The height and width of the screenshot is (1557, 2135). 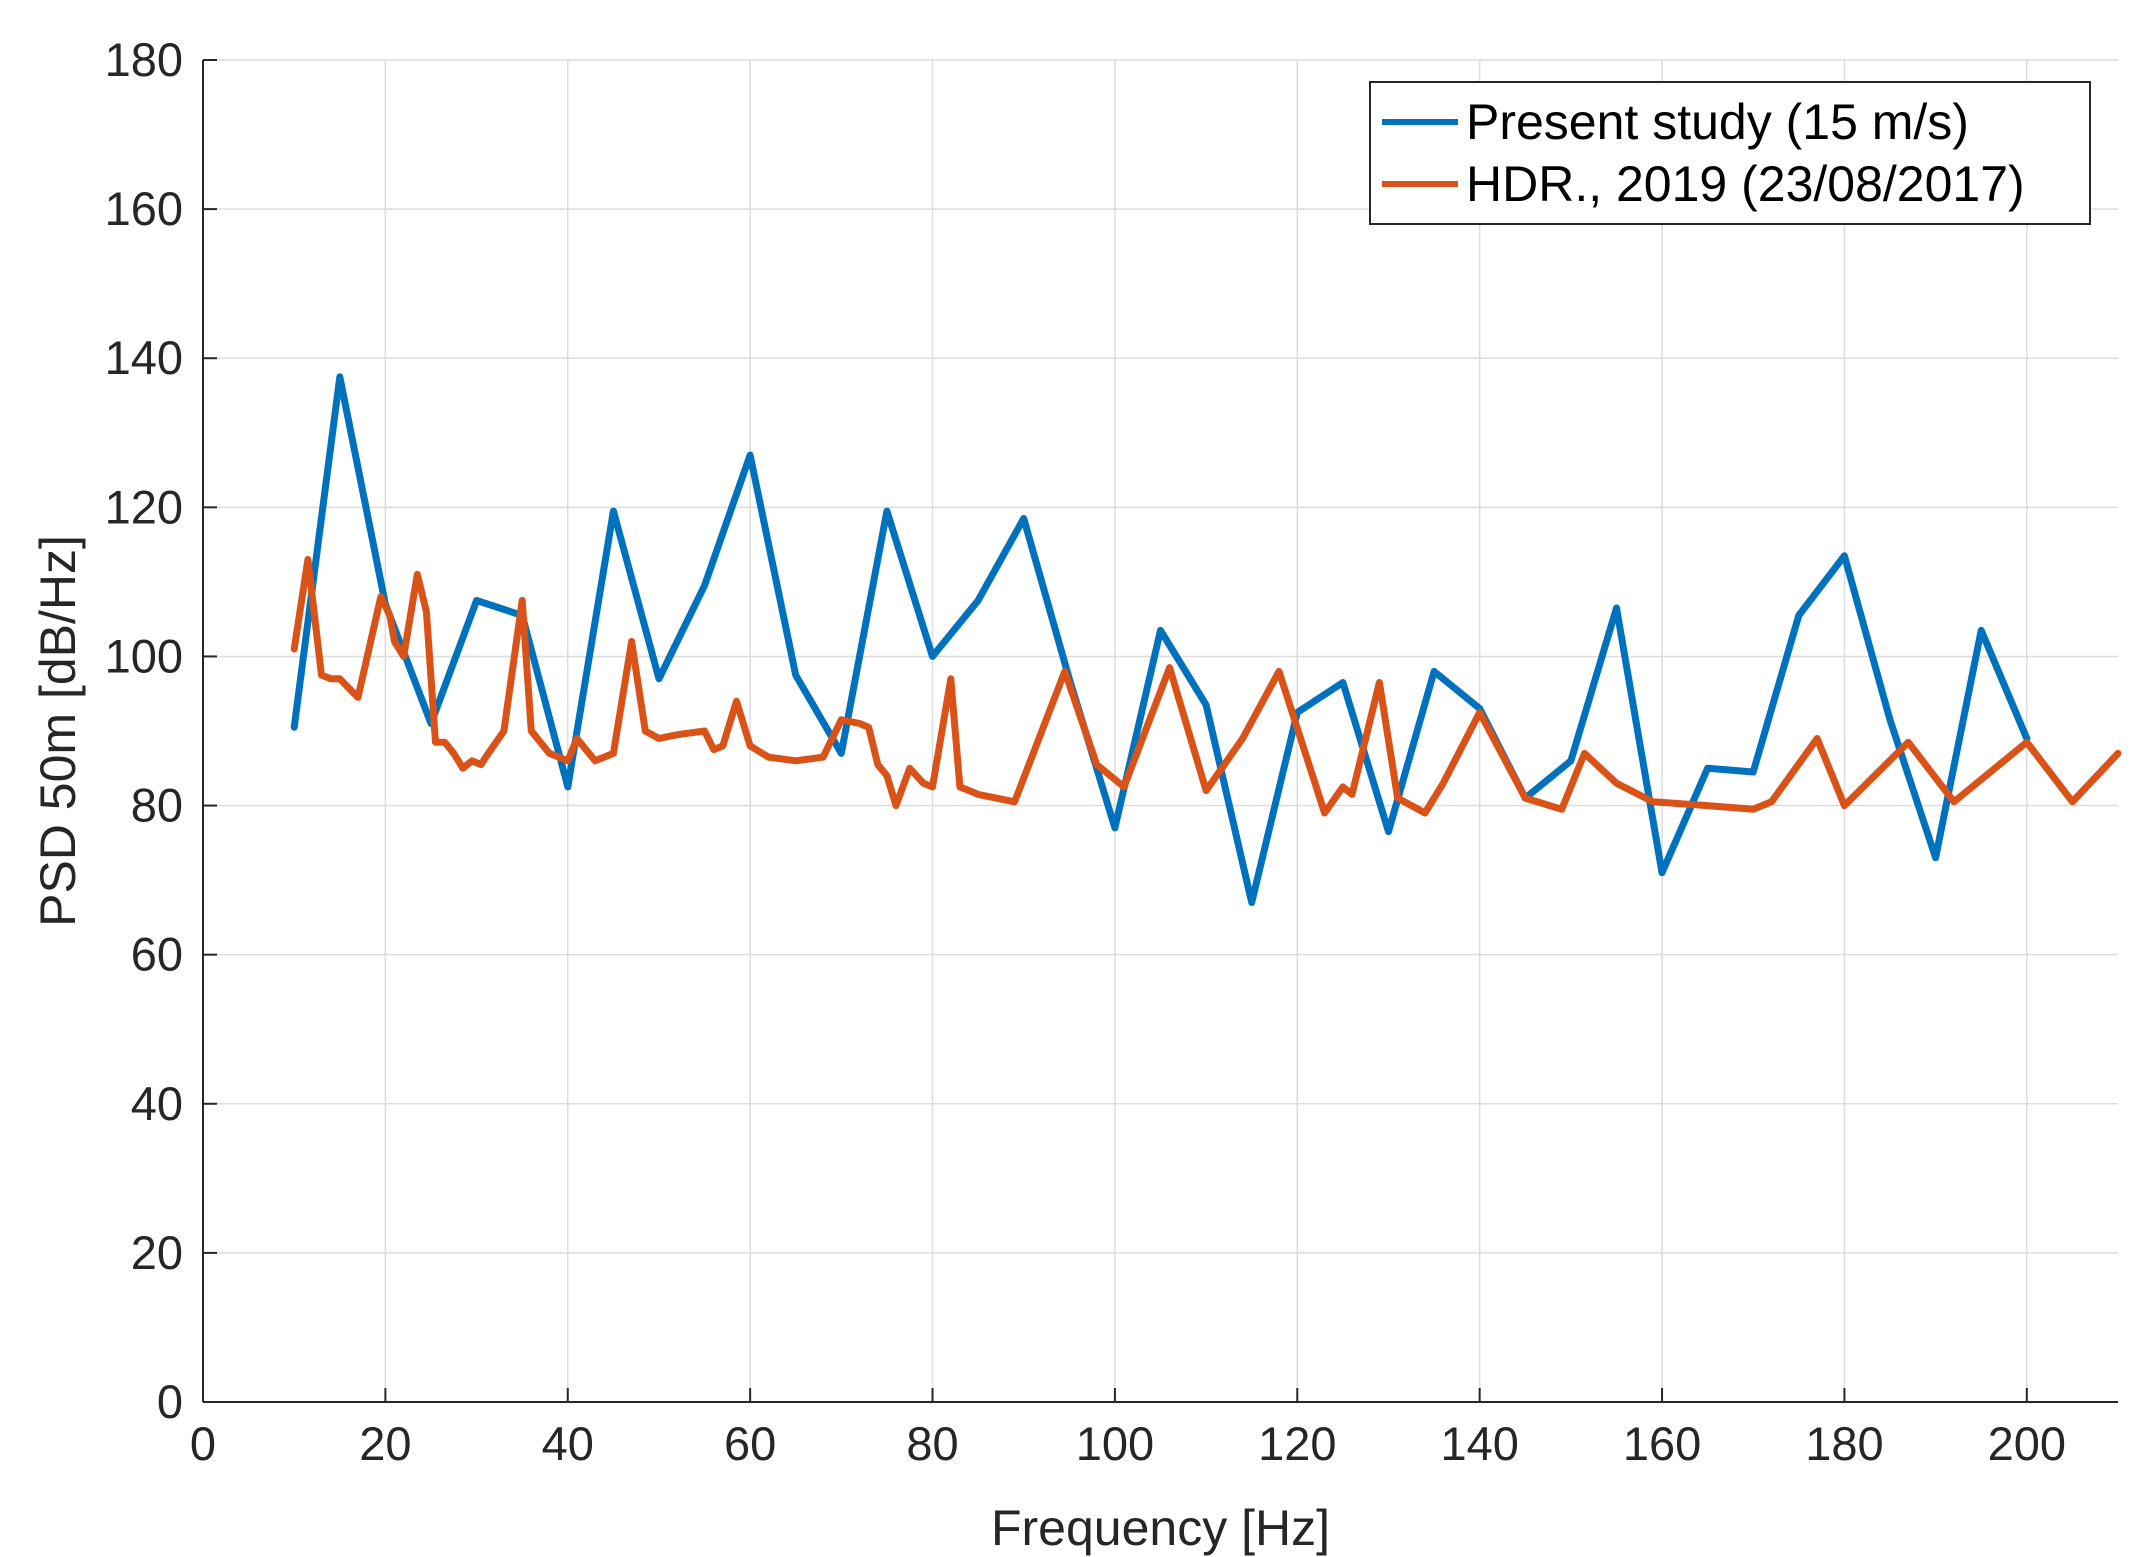 I want to click on x-axis-title: Frequency [Hz], so click(x=1160, y=1528).